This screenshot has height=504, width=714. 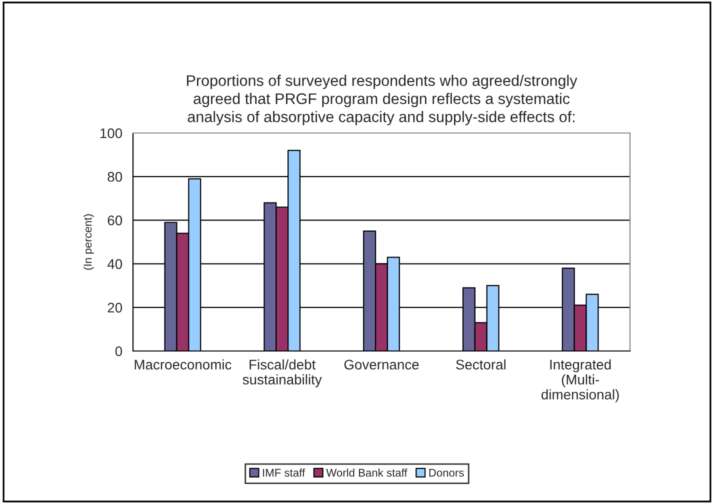 I want to click on y-tick-label: 100, so click(x=111, y=133).